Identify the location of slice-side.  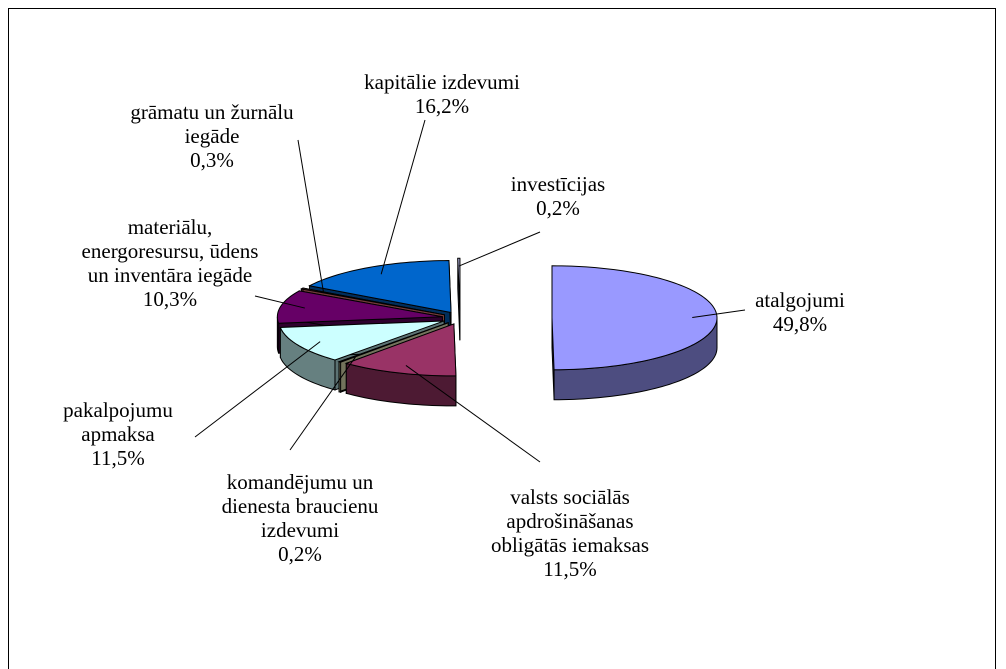
(340, 377).